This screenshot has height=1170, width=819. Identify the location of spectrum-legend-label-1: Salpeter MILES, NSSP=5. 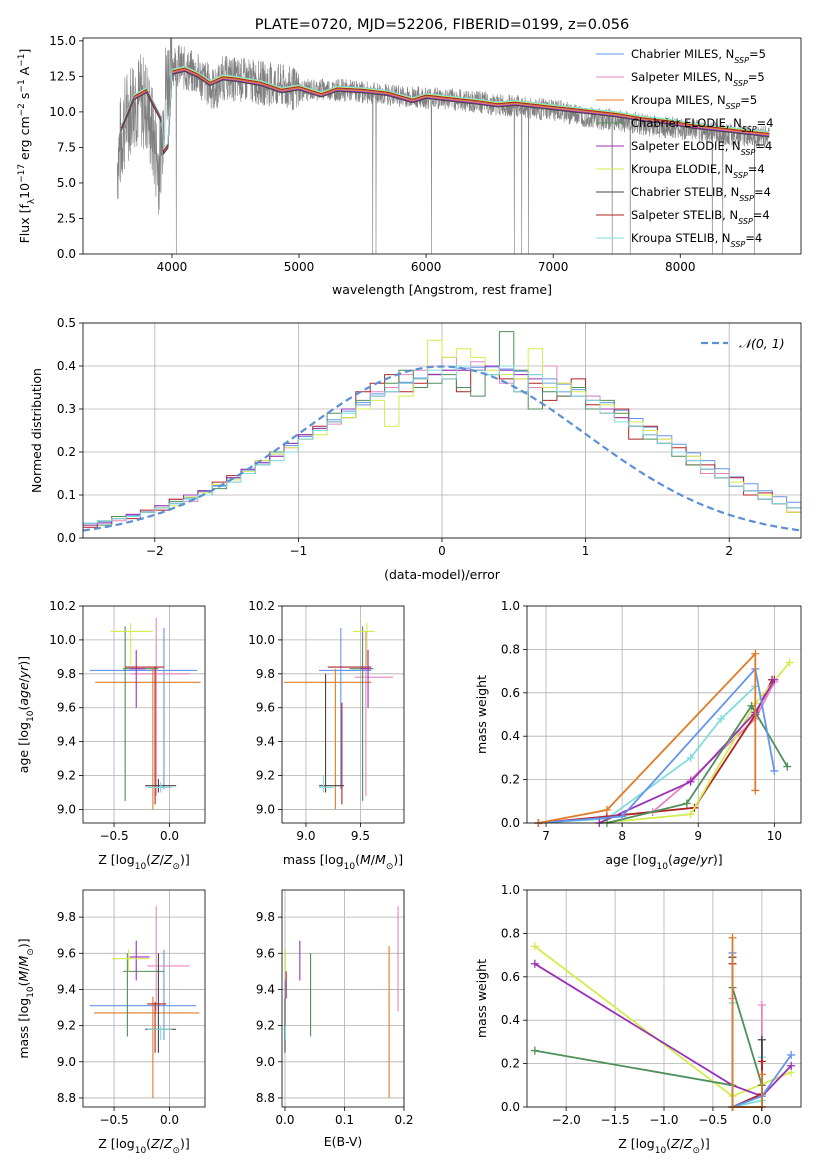
(698, 79).